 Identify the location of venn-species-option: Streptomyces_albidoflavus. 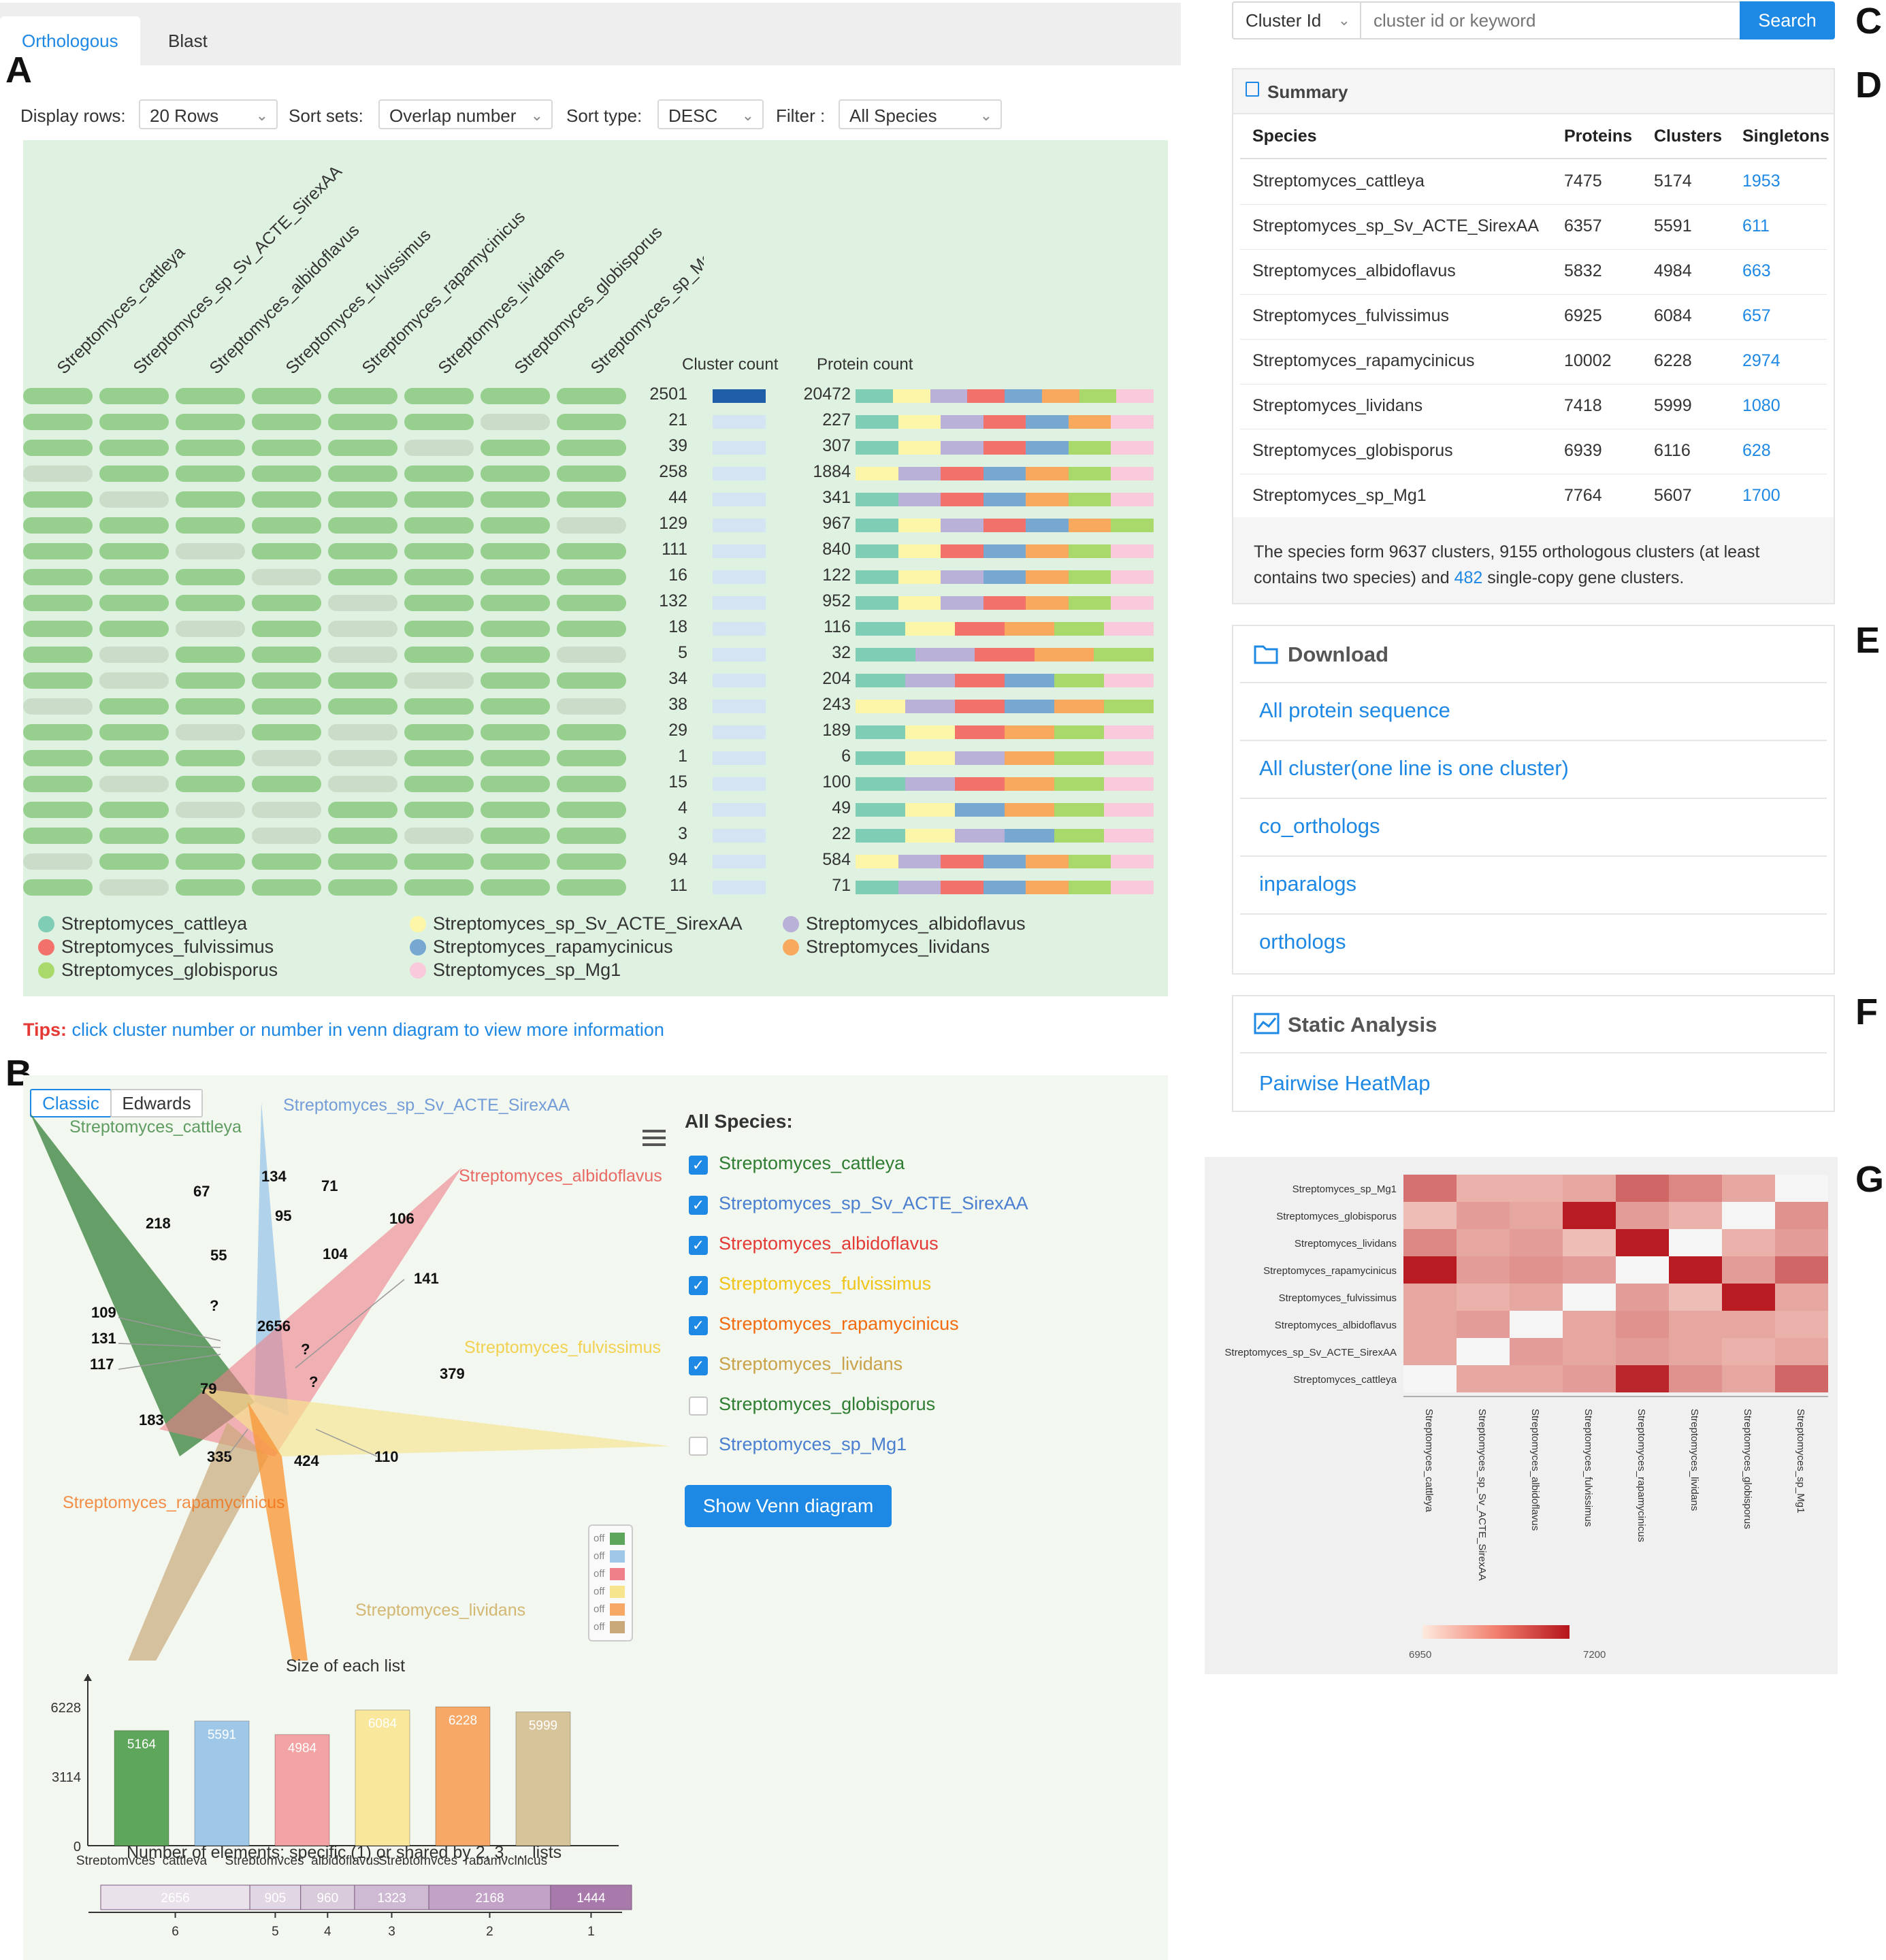
(829, 1244).